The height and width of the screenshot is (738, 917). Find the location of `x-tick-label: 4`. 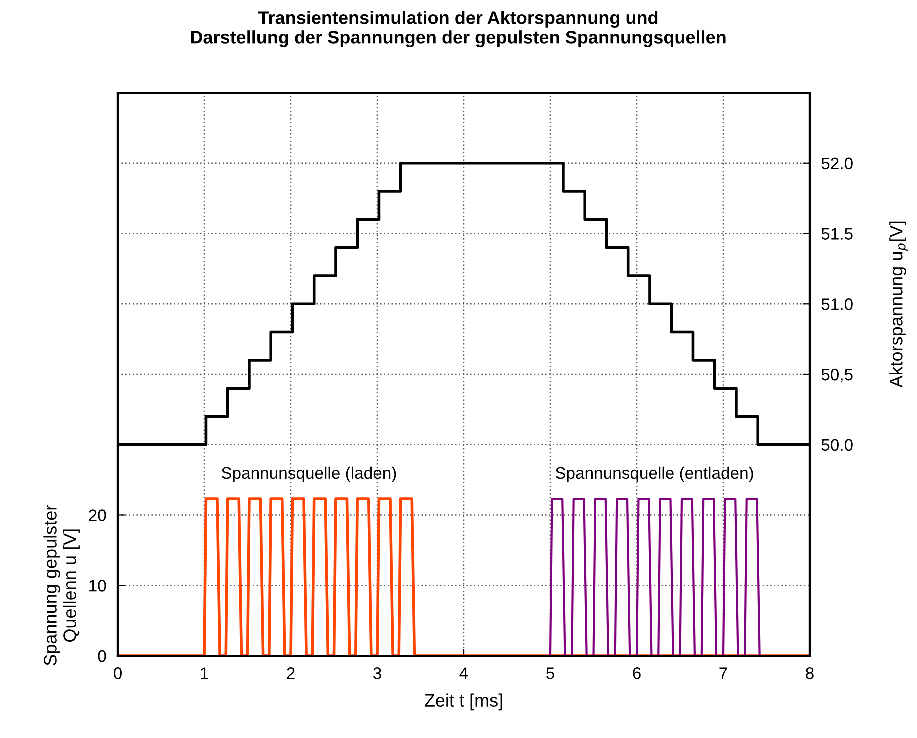

x-tick-label: 4 is located at coordinates (464, 674).